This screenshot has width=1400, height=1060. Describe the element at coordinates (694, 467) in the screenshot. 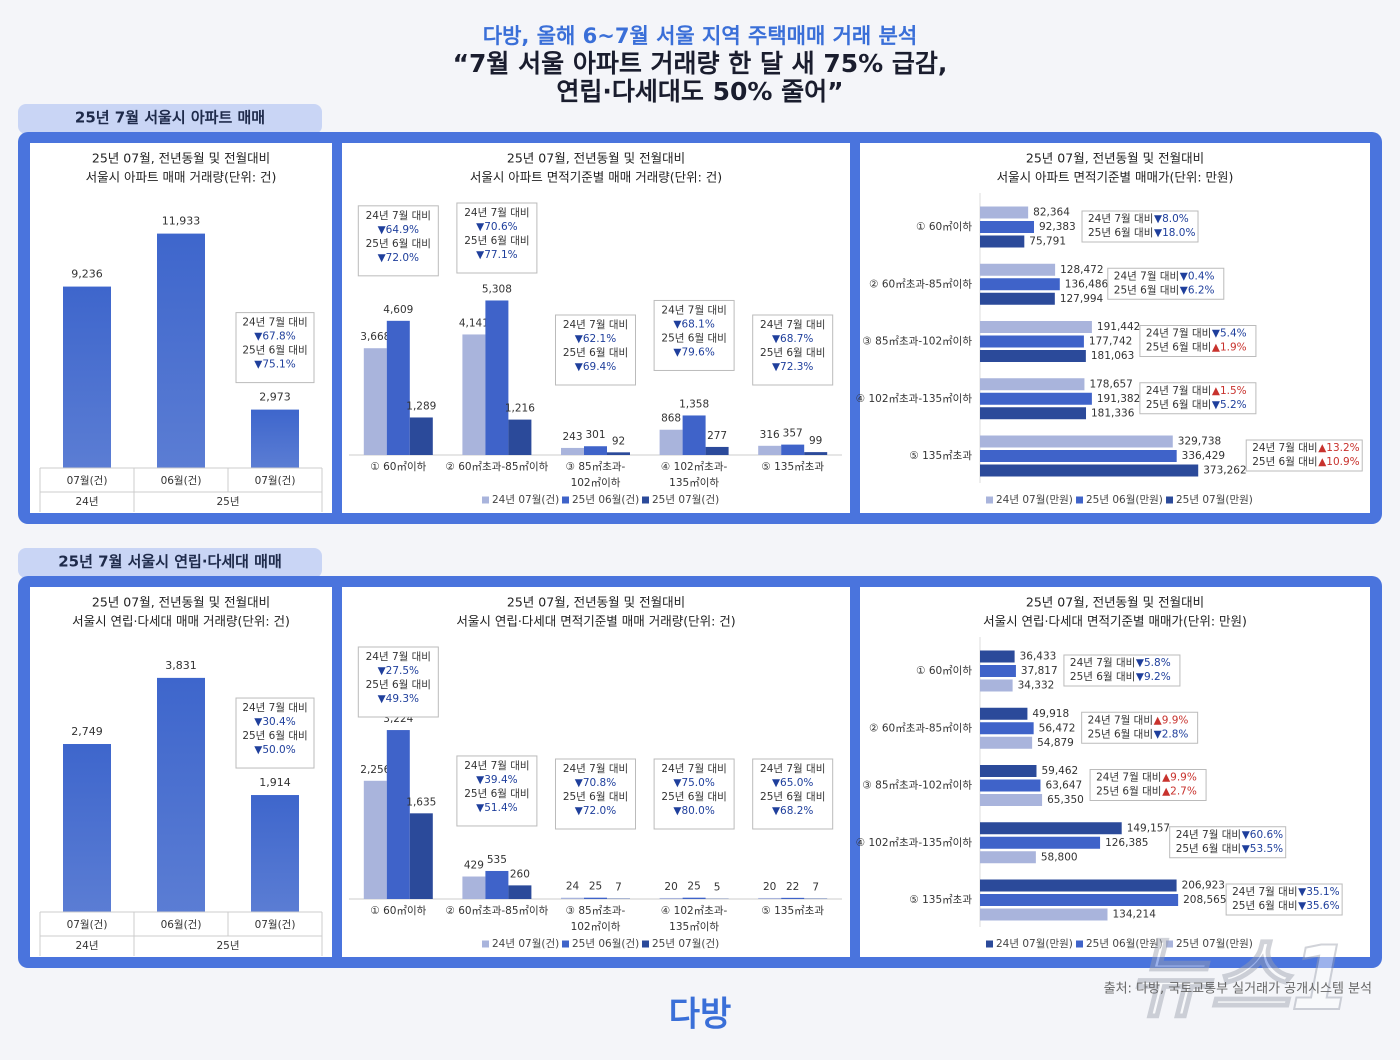

I see `category-label-line: ④ 102㎡초과-` at that location.